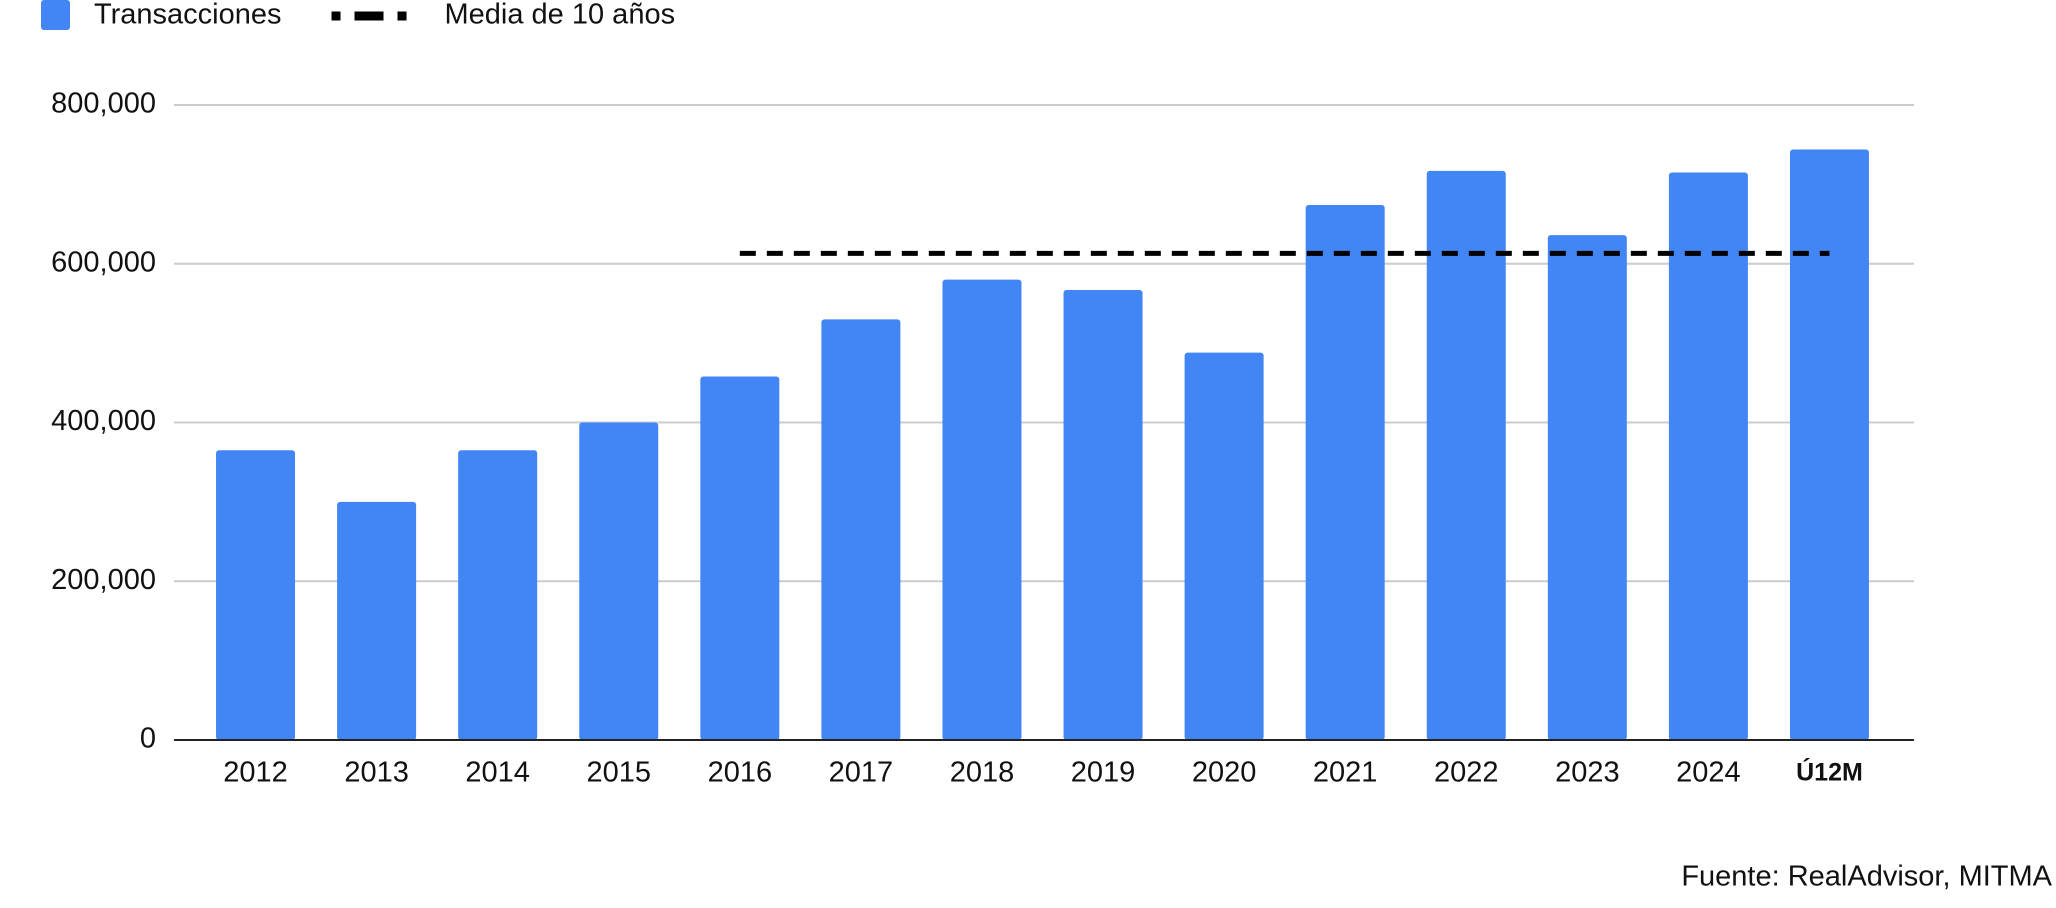 The image size is (2056, 908). Describe the element at coordinates (1466, 773) in the screenshot. I see `x-tick-label: 2022` at that location.